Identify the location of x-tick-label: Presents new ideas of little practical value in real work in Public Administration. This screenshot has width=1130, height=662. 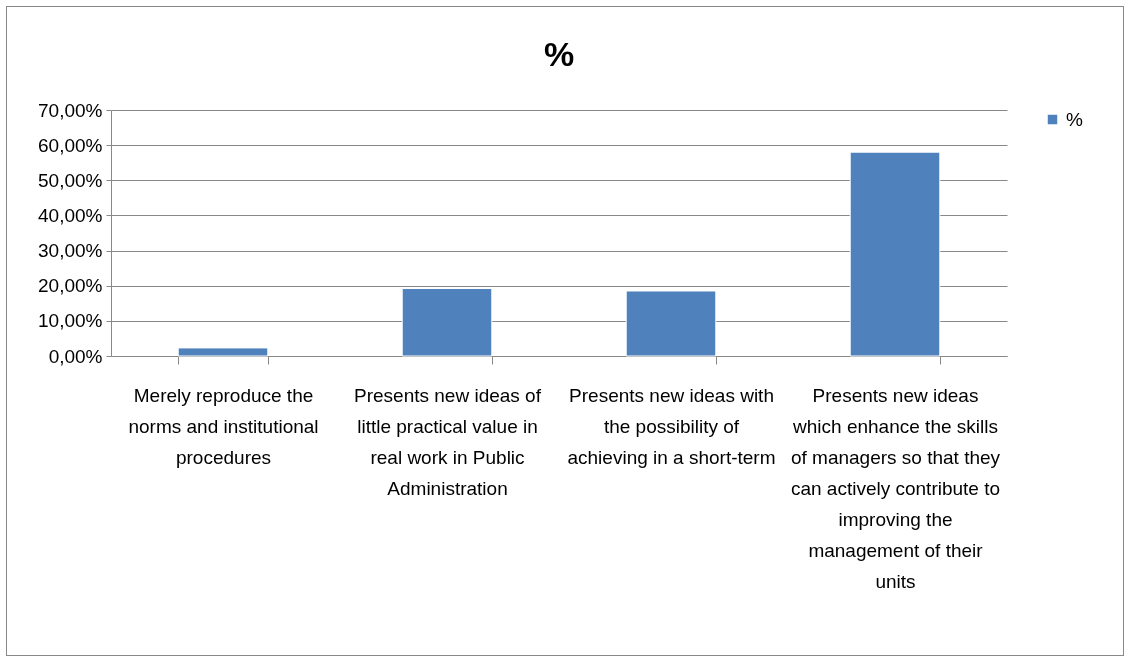
(448, 441).